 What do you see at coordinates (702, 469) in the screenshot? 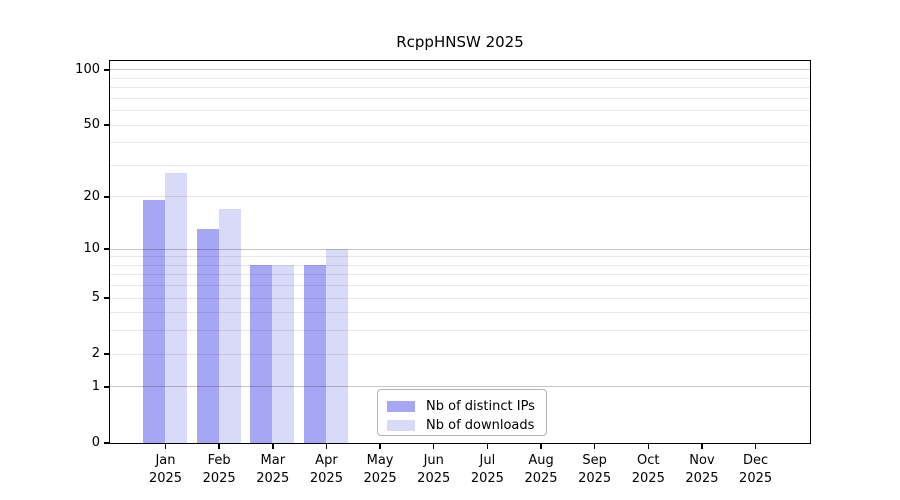
I see `x-tick-label: Nov 2025` at bounding box center [702, 469].